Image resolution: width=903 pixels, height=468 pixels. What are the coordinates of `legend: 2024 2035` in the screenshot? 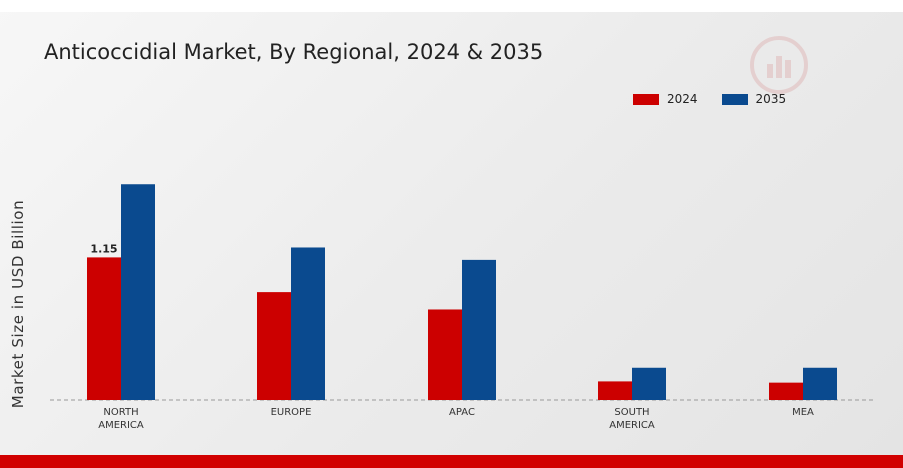 It's located at (721, 99).